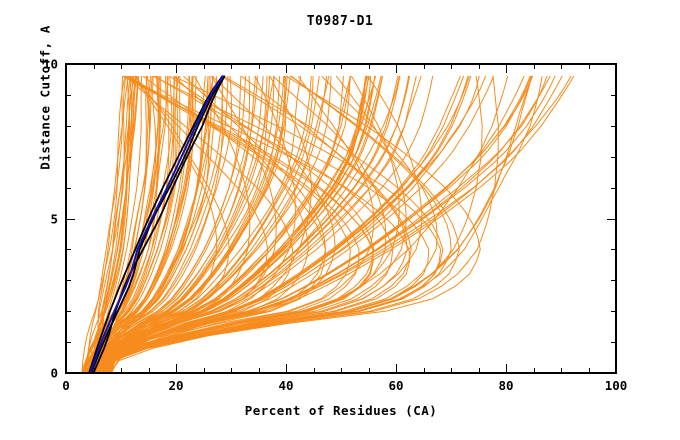 Image resolution: width=680 pixels, height=440 pixels. What do you see at coordinates (54, 373) in the screenshot?
I see `y-tick-label: 0` at bounding box center [54, 373].